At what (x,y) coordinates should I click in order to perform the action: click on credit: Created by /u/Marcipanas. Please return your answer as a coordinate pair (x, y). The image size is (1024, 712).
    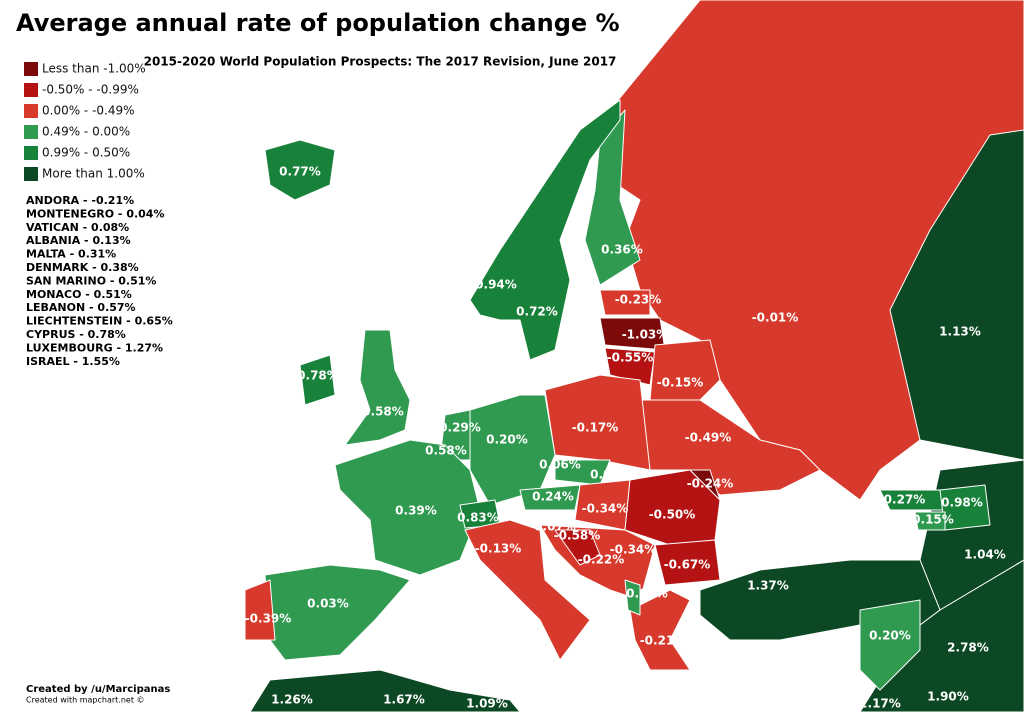
    Looking at the image, I should click on (98, 689).